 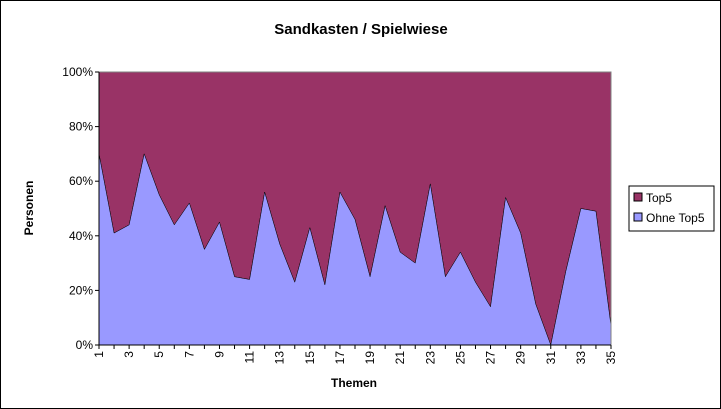 What do you see at coordinates (81, 181) in the screenshot?
I see `y-tick-label: 60%` at bounding box center [81, 181].